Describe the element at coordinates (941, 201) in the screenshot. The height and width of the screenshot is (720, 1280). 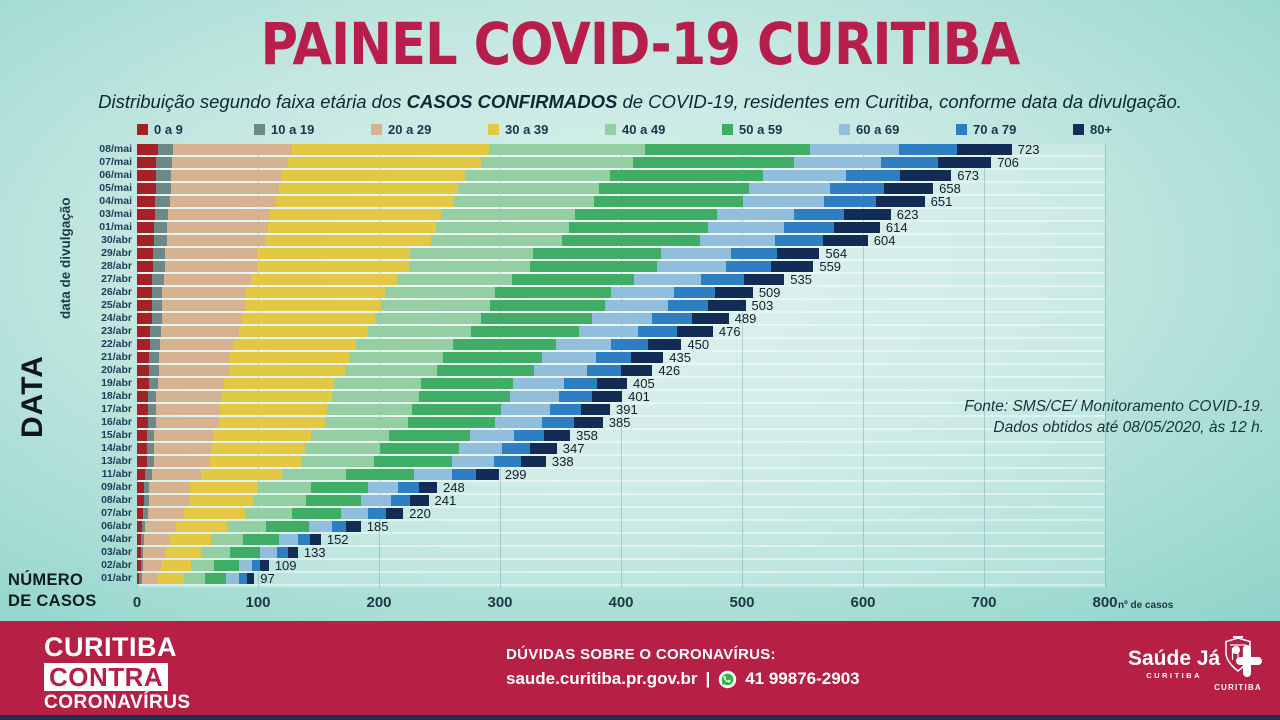
I see `bar-total-label: 651` at that location.